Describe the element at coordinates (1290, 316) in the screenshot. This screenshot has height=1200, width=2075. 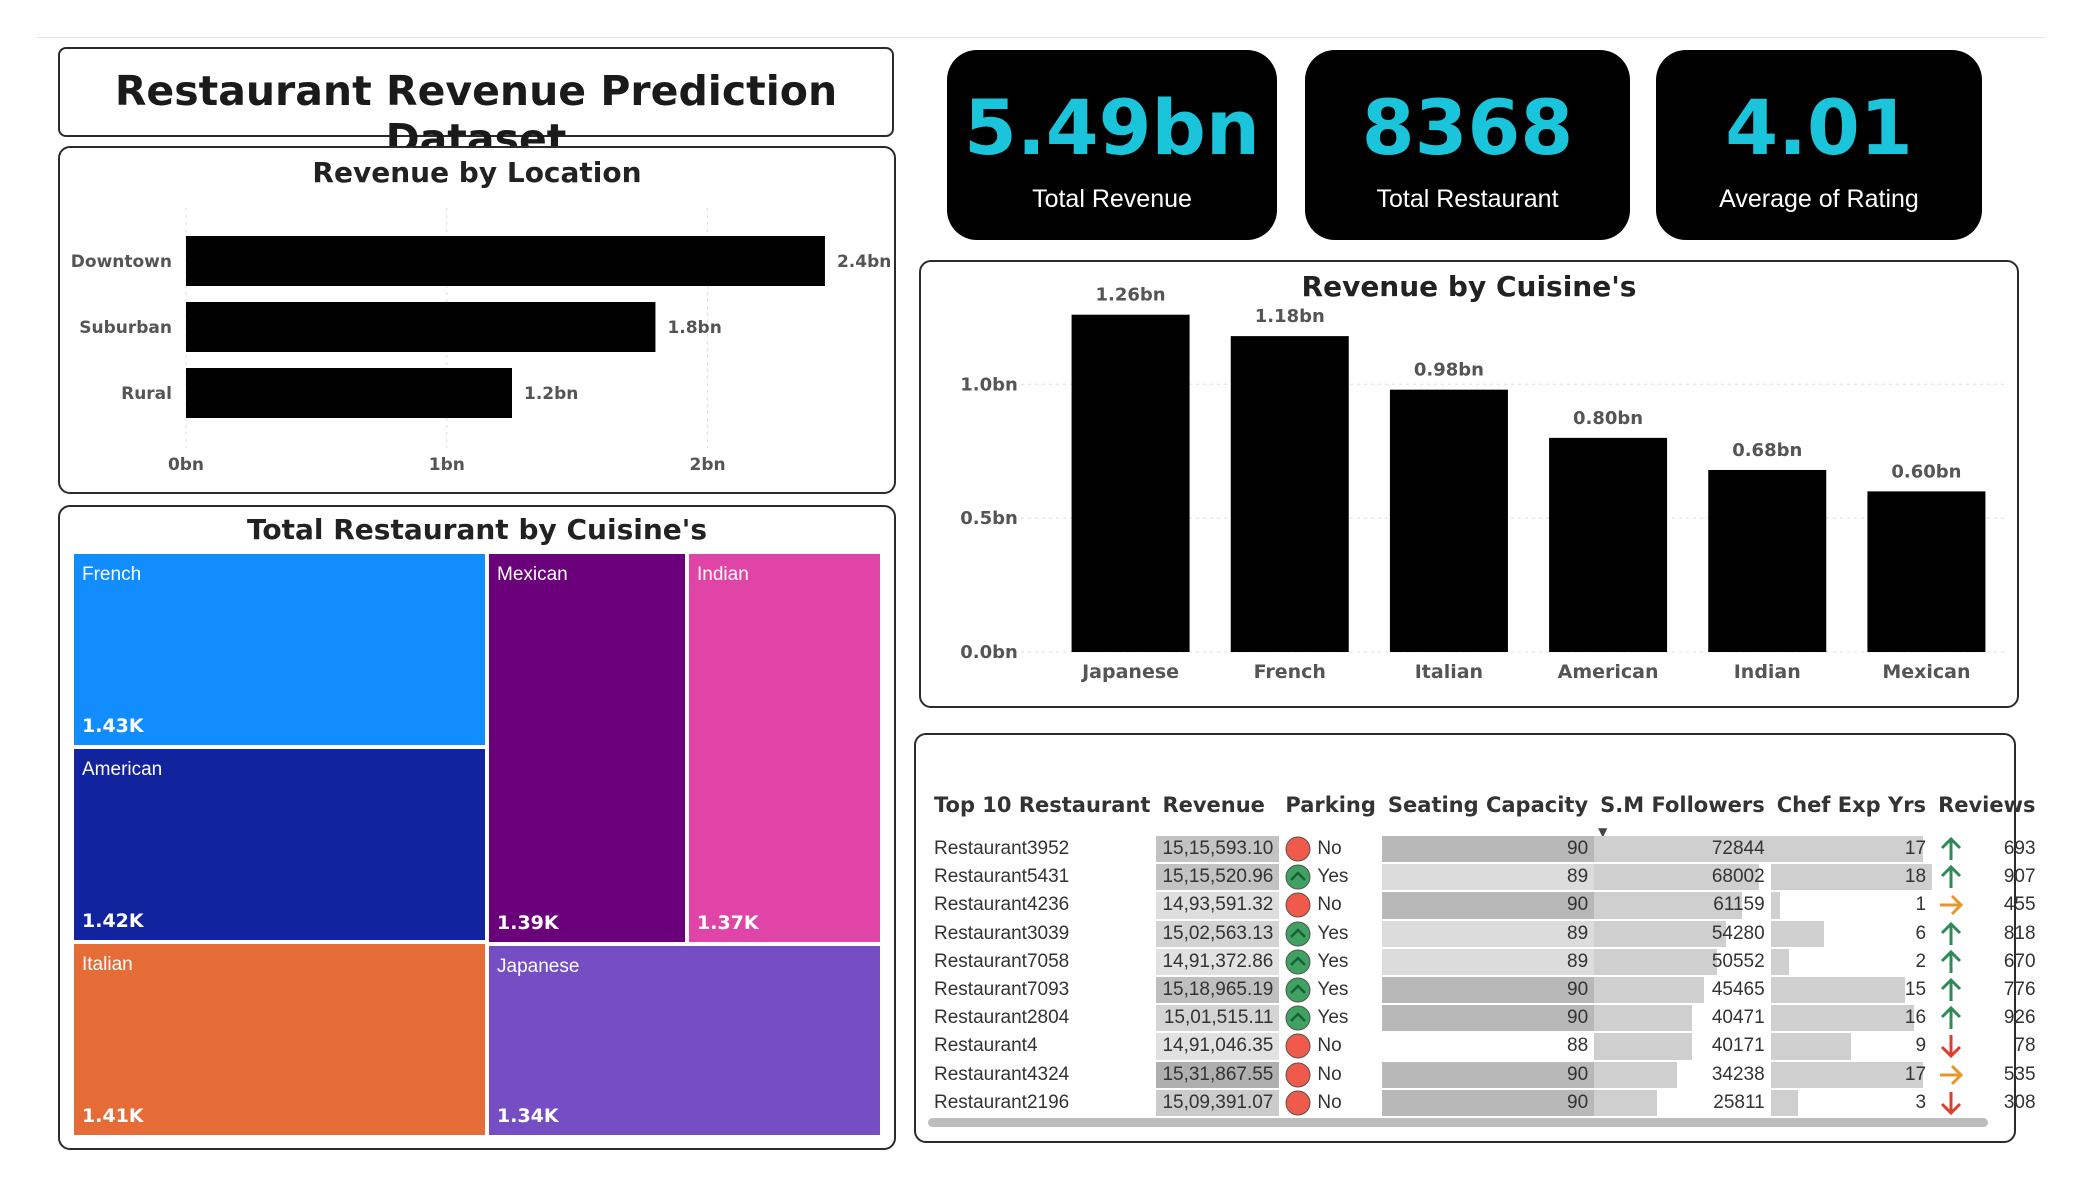
I see `data-label: 1.18bn` at that location.